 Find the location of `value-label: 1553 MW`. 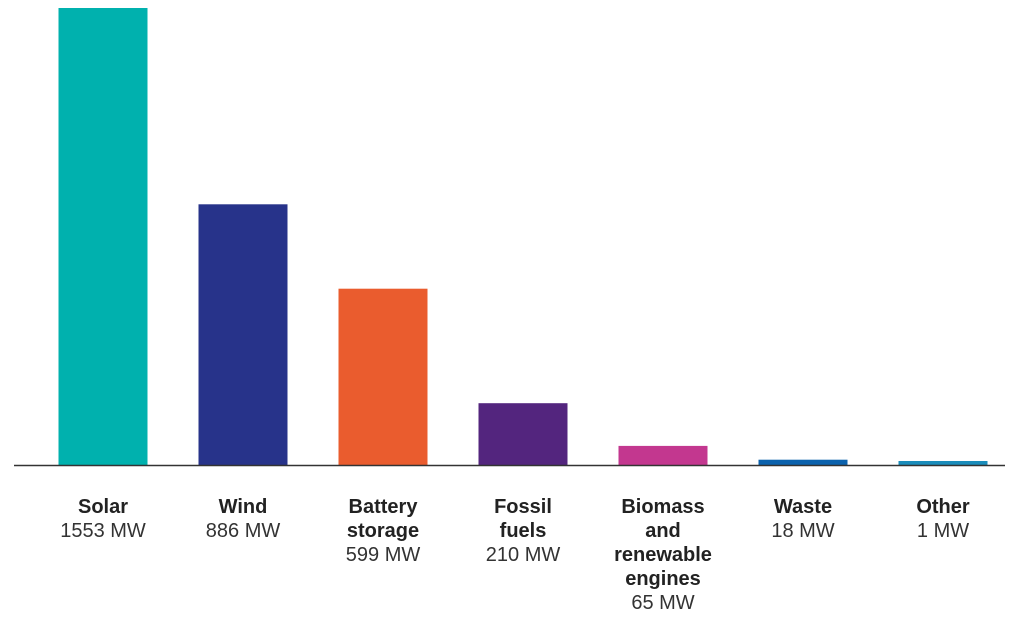

value-label: 1553 MW is located at coordinates (103, 531).